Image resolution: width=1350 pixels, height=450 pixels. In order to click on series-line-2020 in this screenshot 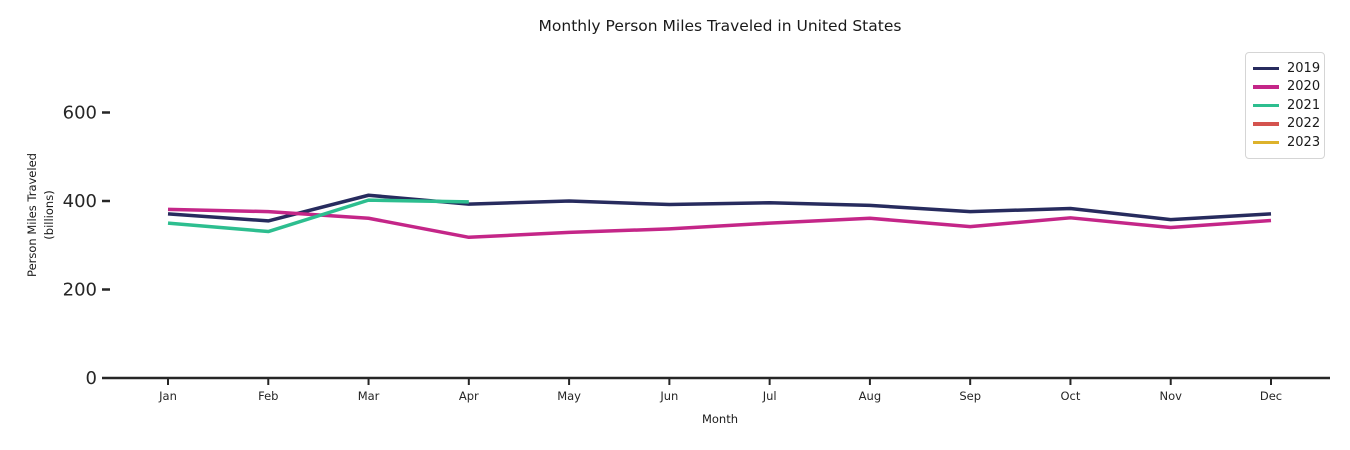, I will do `click(719, 223)`.